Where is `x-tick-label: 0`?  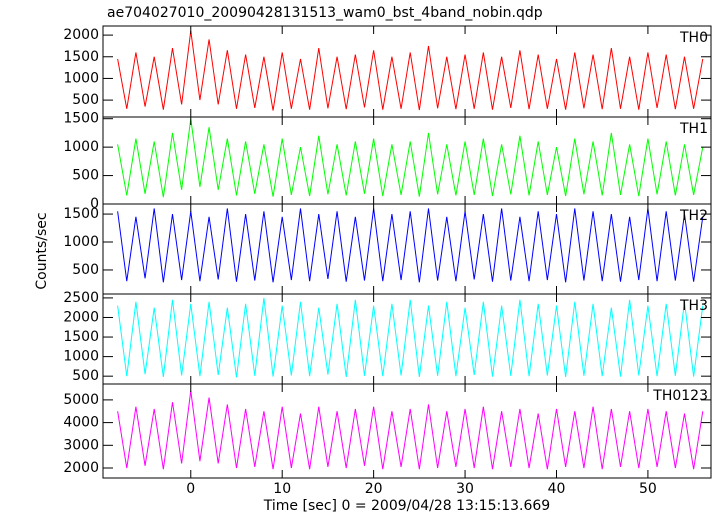
x-tick-label: 0 is located at coordinates (190, 489).